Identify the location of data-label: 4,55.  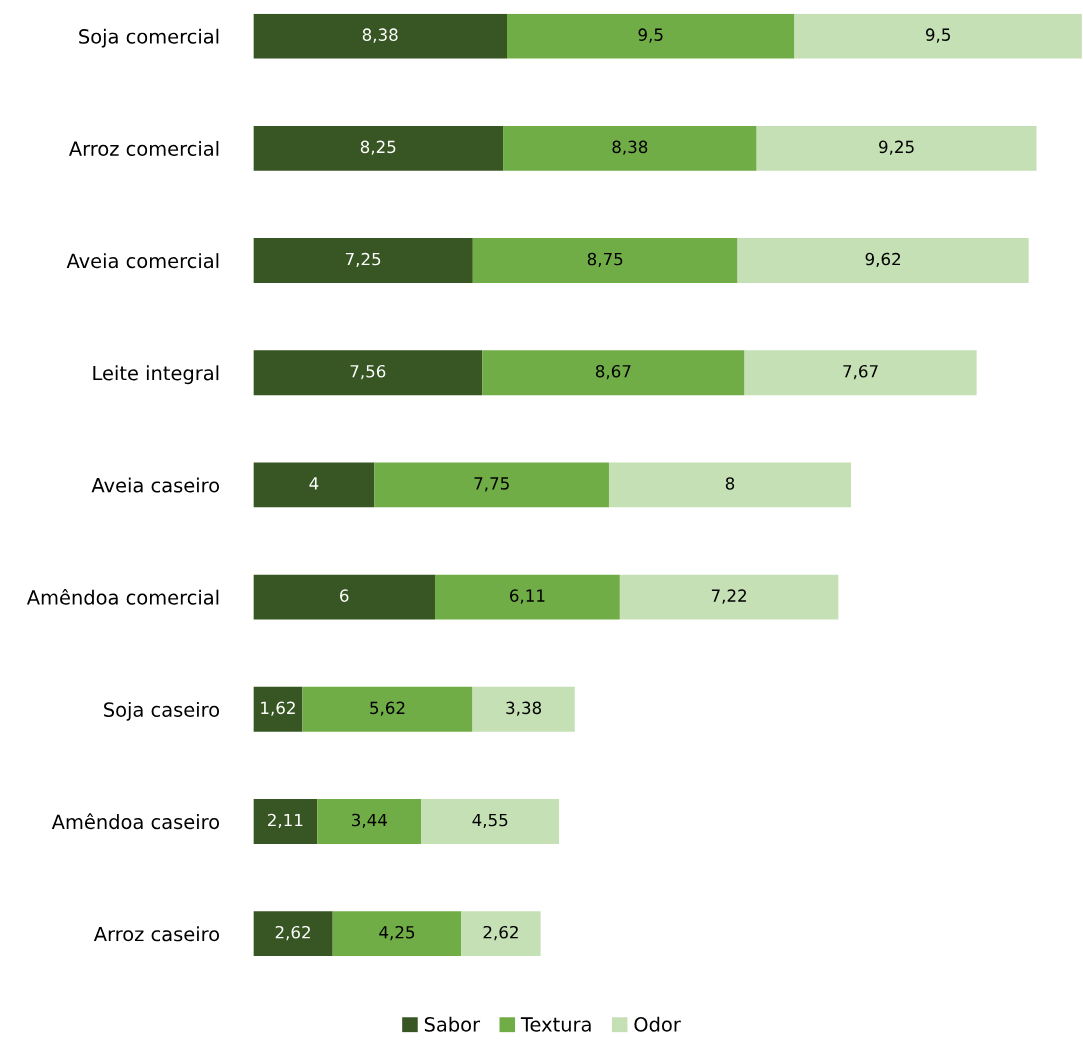
(490, 821).